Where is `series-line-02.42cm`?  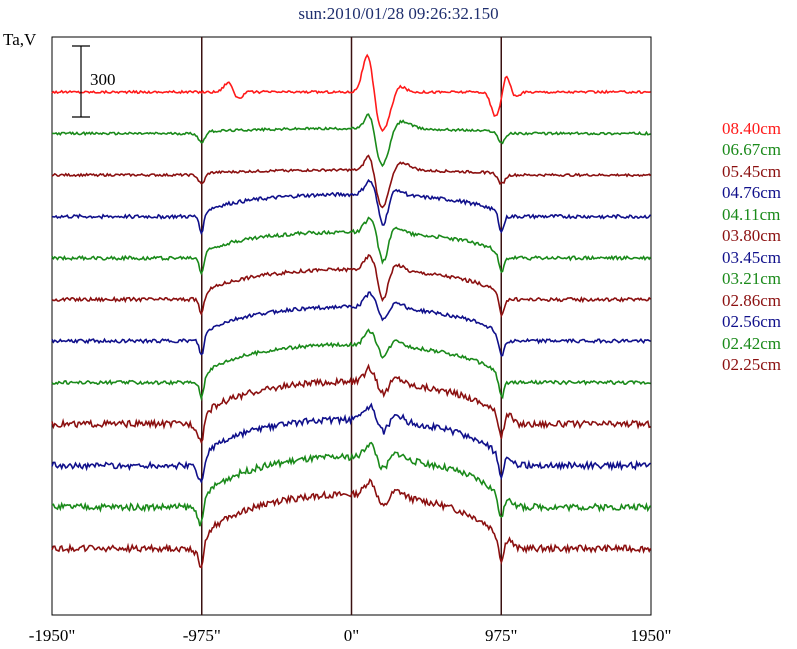
series-line-02.42cm is located at coordinates (351, 484).